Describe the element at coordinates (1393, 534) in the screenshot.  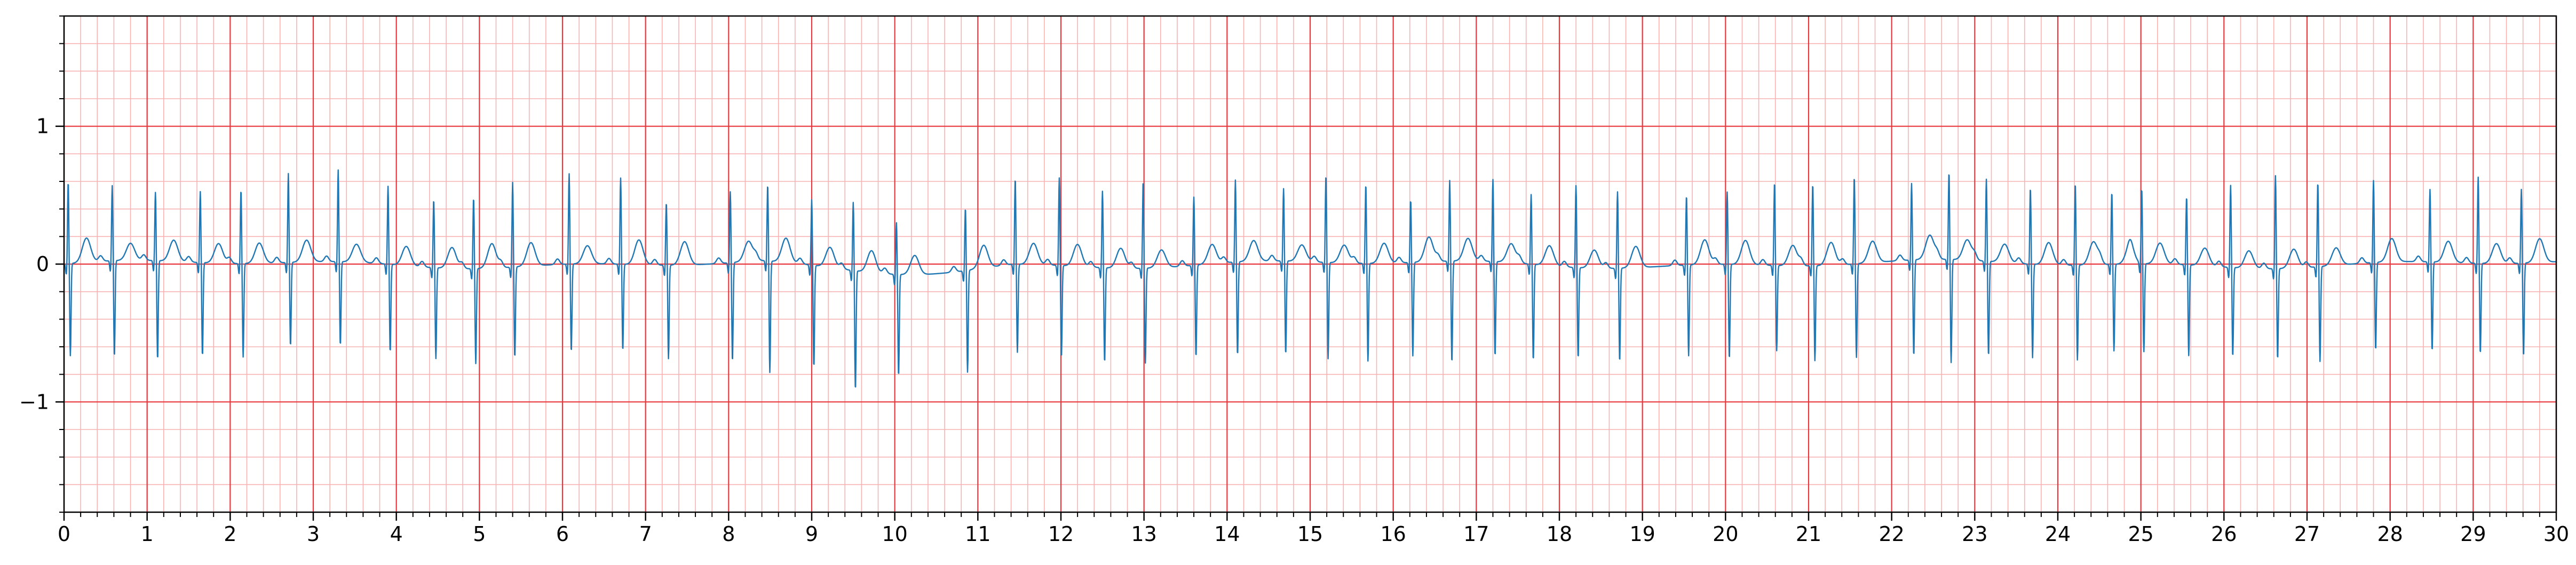
I see `x-tick-label: 16` at that location.